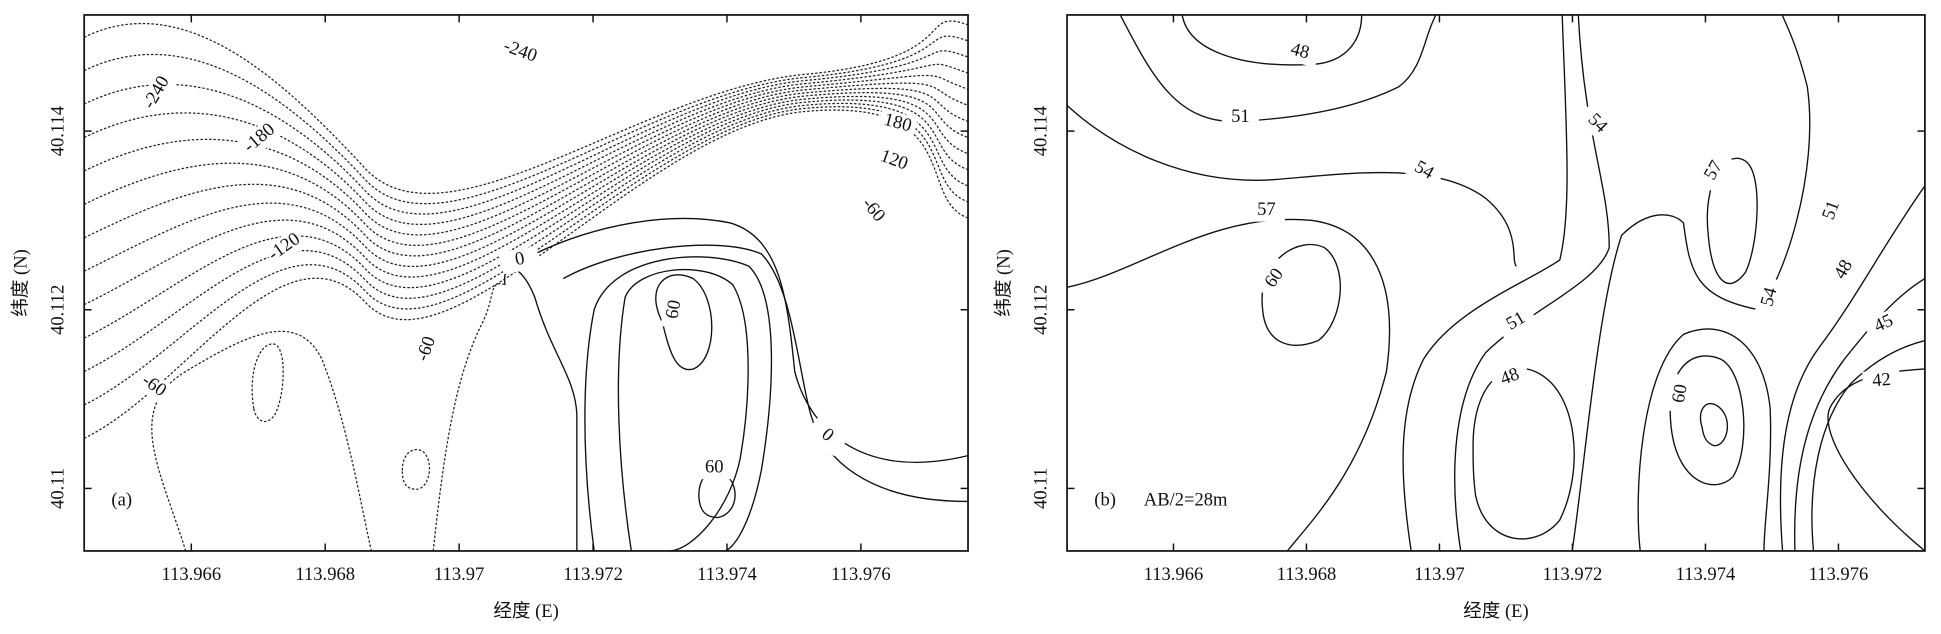 This screenshot has width=1941, height=634. I want to click on contour-label: 42, so click(1882, 381).